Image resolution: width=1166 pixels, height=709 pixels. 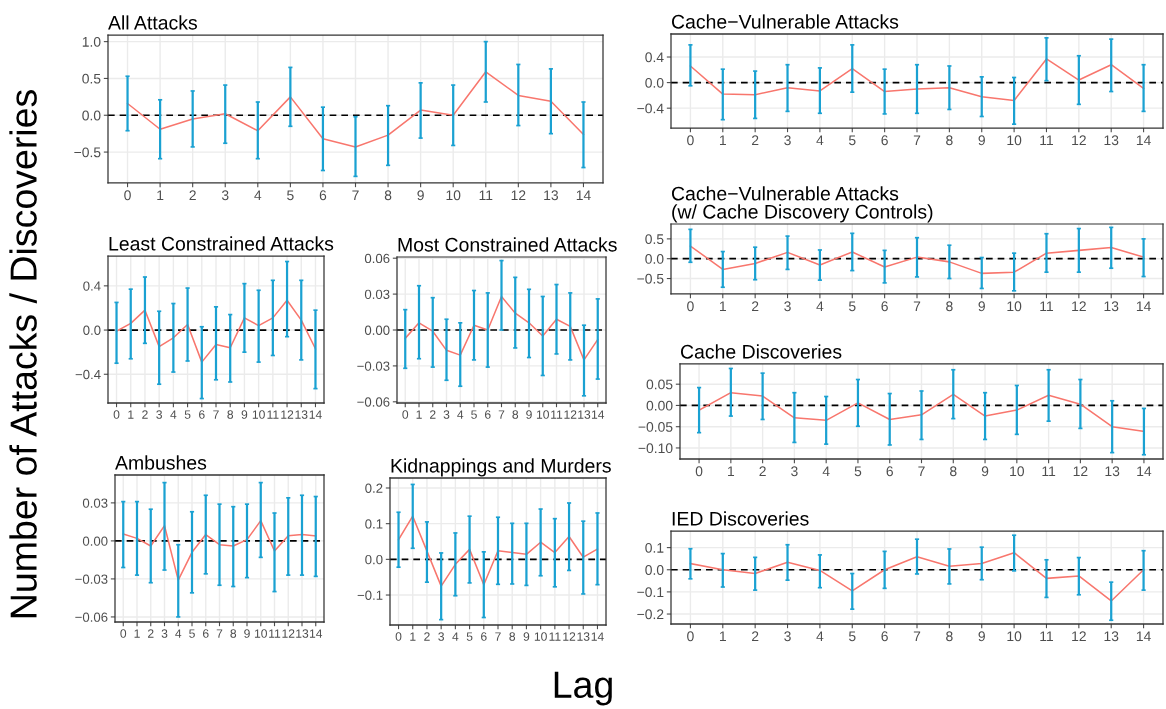 I want to click on chart-title: Ambushes, so click(x=161, y=462).